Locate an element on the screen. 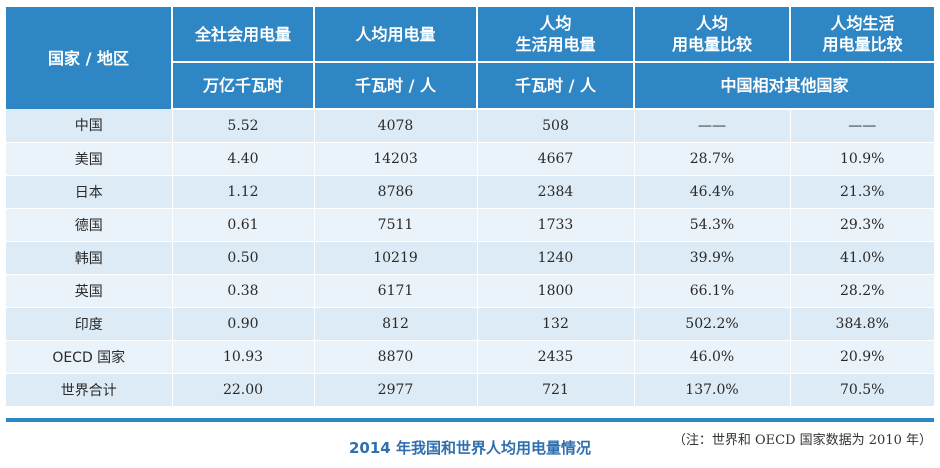  table-row: 印度 0.90 812 132 502.2% 384.8% is located at coordinates (470, 324).